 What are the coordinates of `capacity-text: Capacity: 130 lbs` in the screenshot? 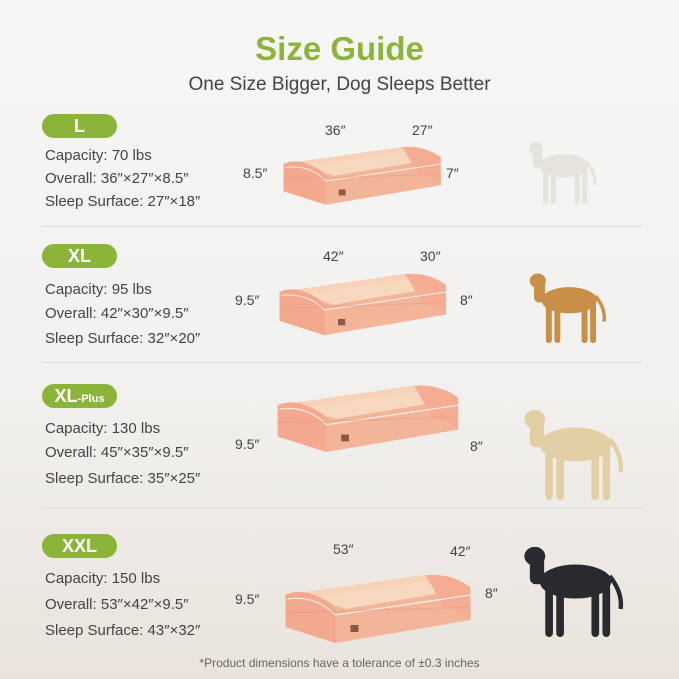 It's located at (103, 428).